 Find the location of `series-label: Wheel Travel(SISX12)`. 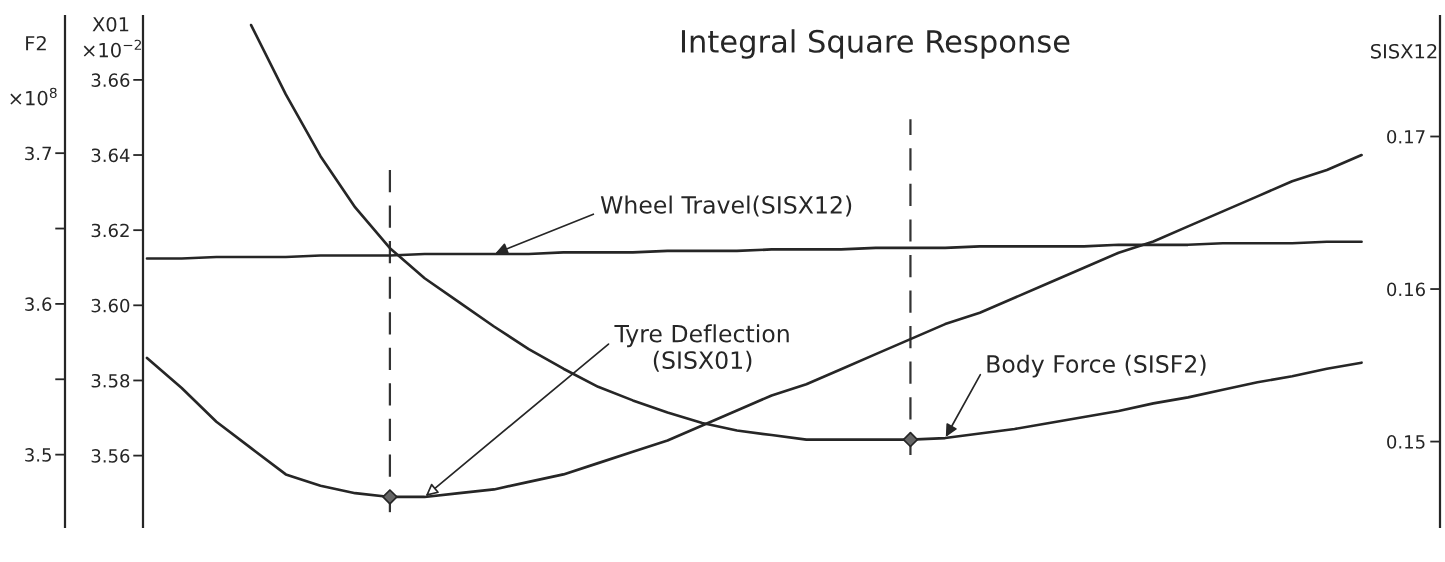

series-label: Wheel Travel(SISX12) is located at coordinates (726, 206).